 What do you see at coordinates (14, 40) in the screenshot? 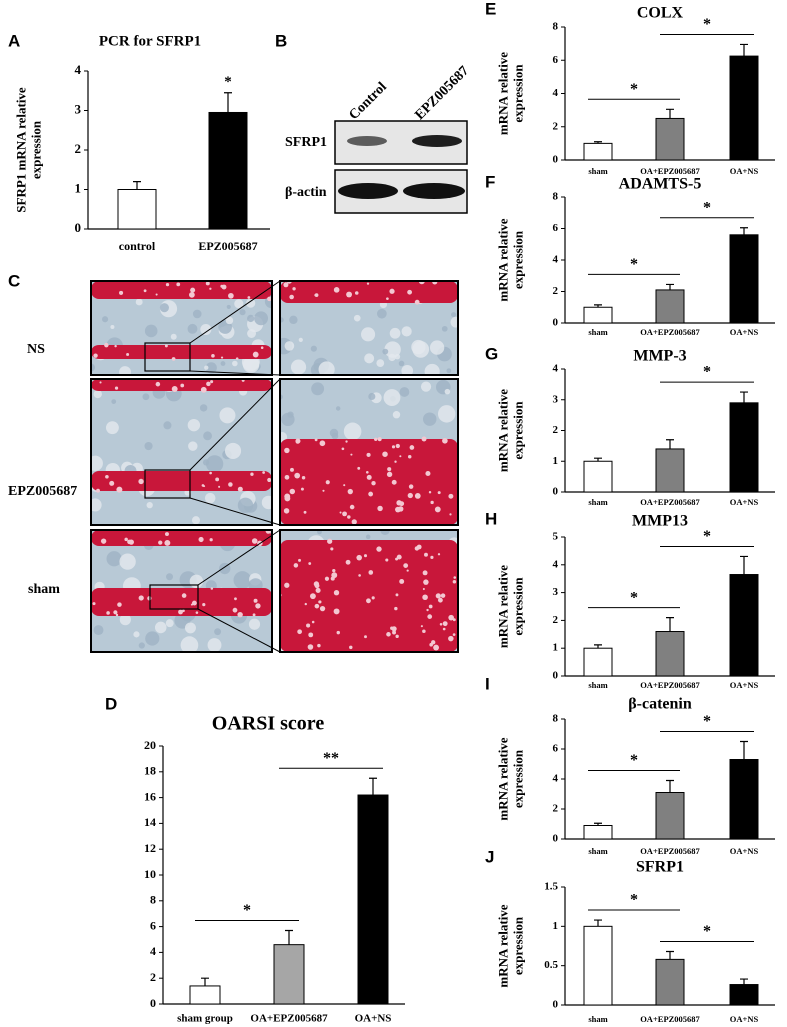
I see `panel-letter: A` at bounding box center [14, 40].